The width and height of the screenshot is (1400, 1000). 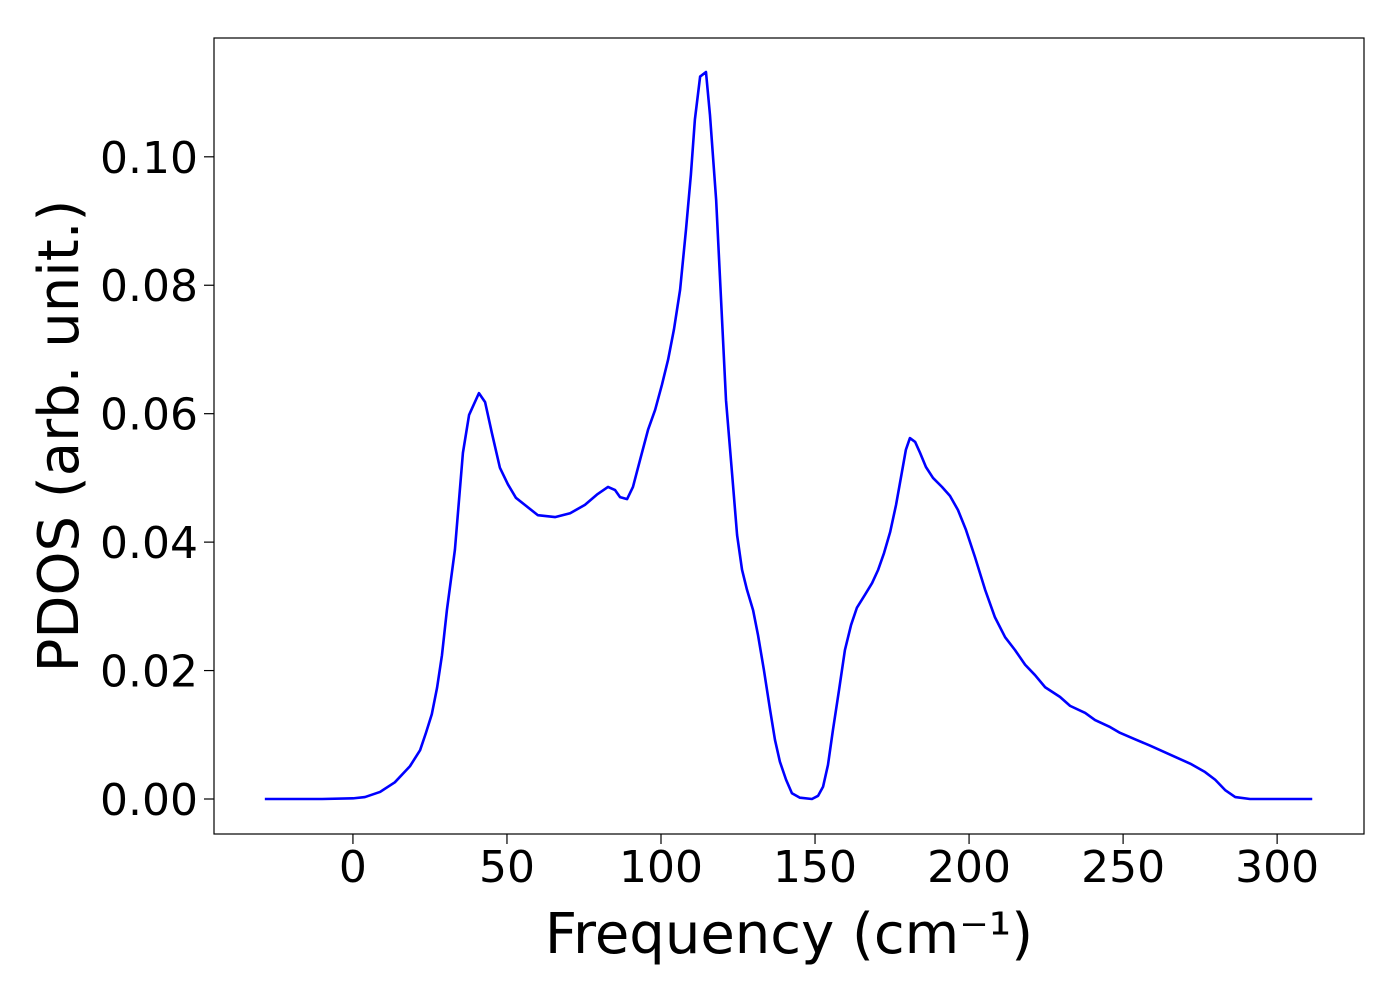 I want to click on x-tick-label: 150, so click(x=815, y=867).